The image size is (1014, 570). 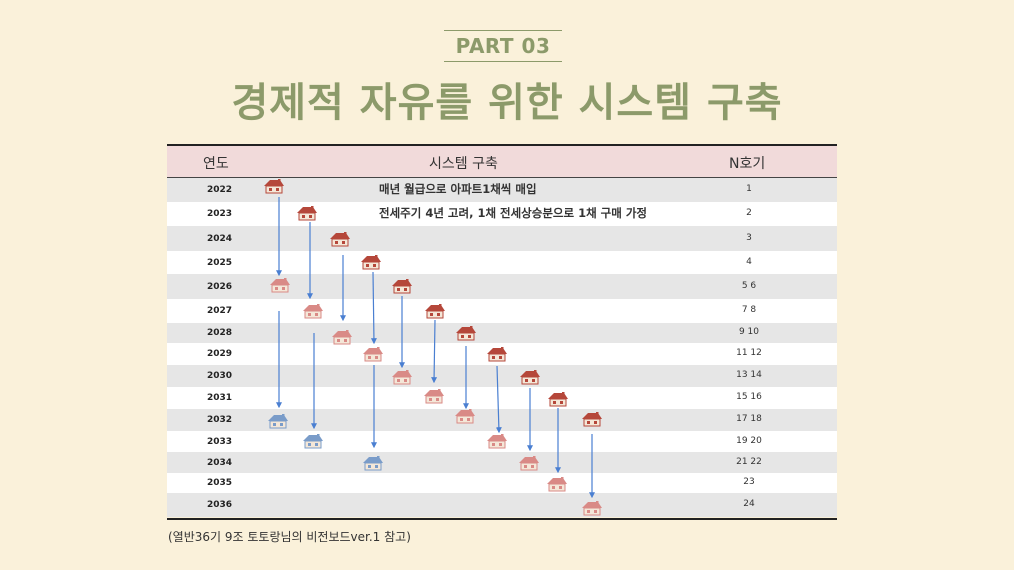 What do you see at coordinates (220, 483) in the screenshot?
I see `row-year: 2035` at bounding box center [220, 483].